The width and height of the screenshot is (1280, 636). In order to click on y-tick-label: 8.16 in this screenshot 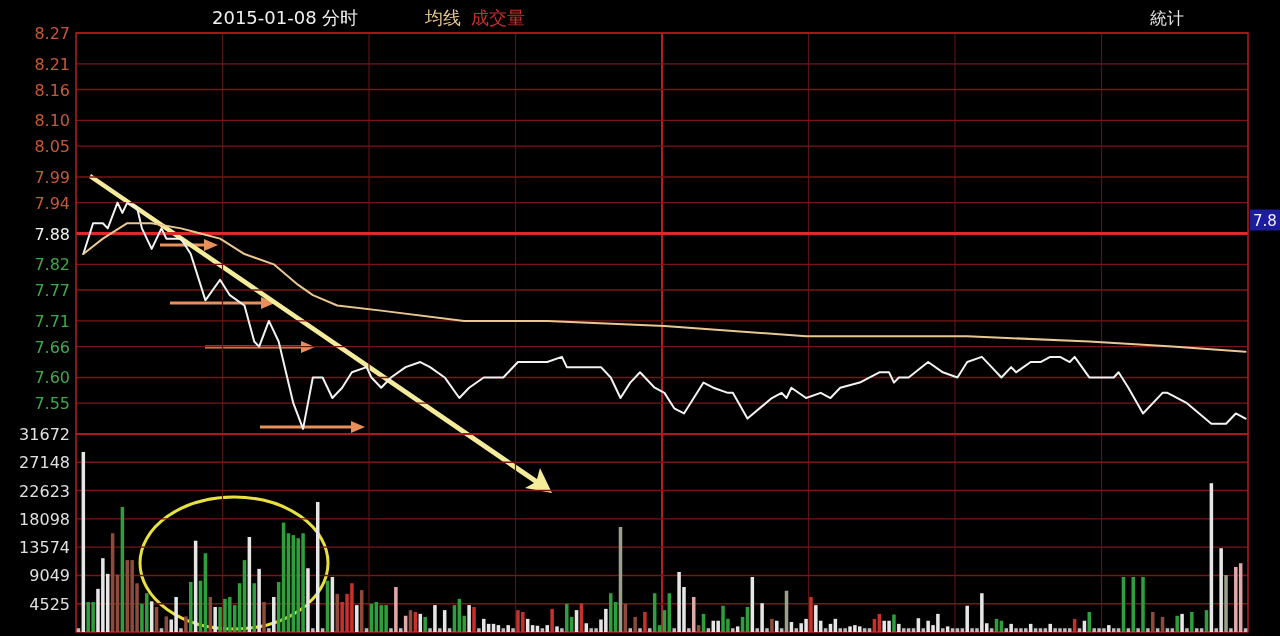, I will do `click(52, 90)`.